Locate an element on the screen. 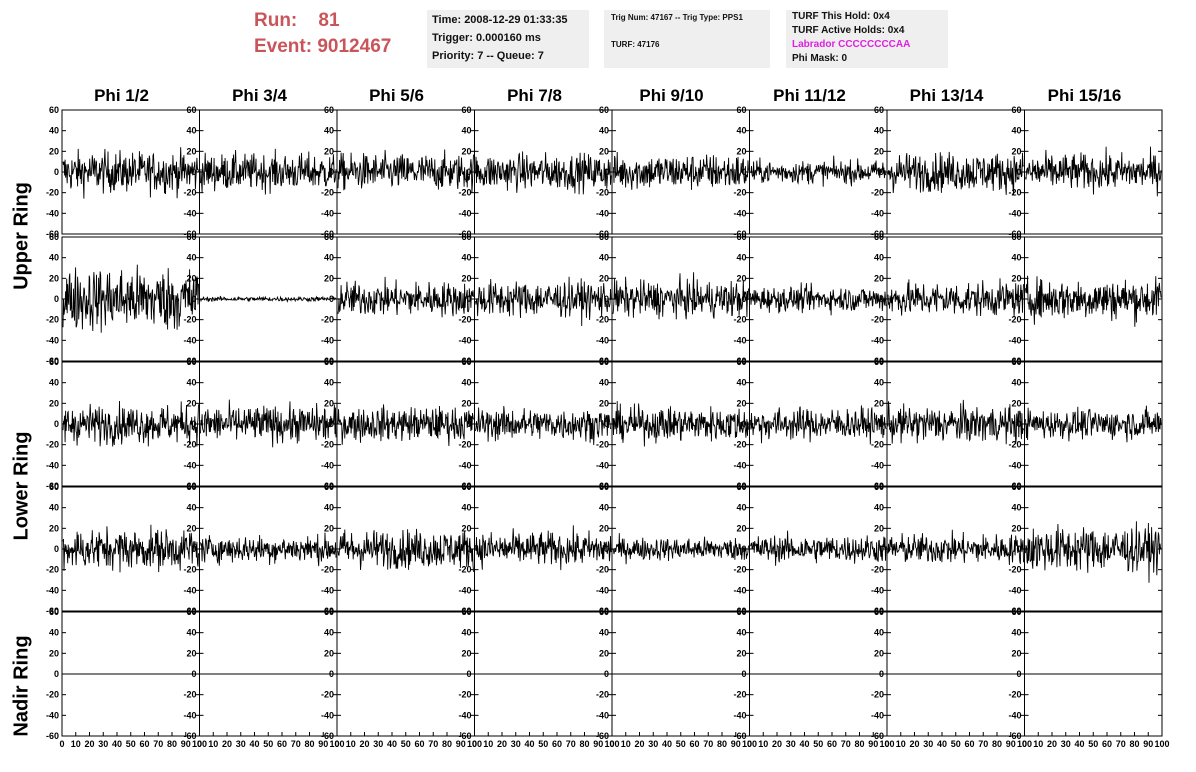  x-tick-label: 0 is located at coordinates (61, 744).